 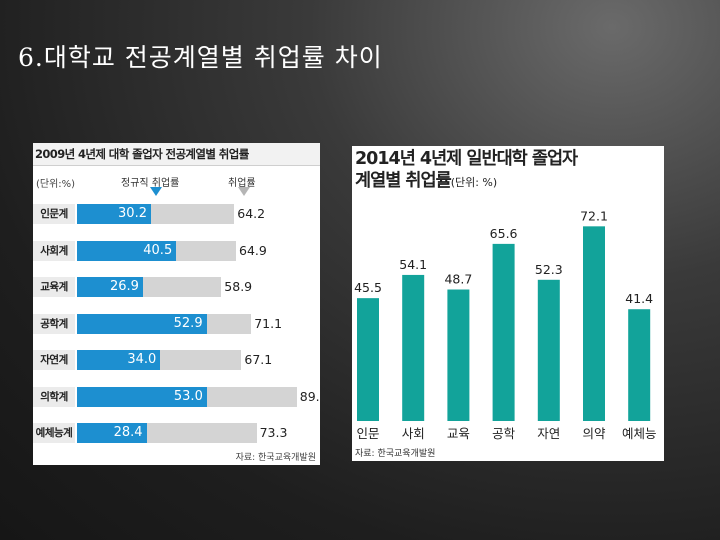 I want to click on chart-2009-title: 2009년 4년제 대학 졸업자 전공계열별 취업률, so click(x=142, y=154).